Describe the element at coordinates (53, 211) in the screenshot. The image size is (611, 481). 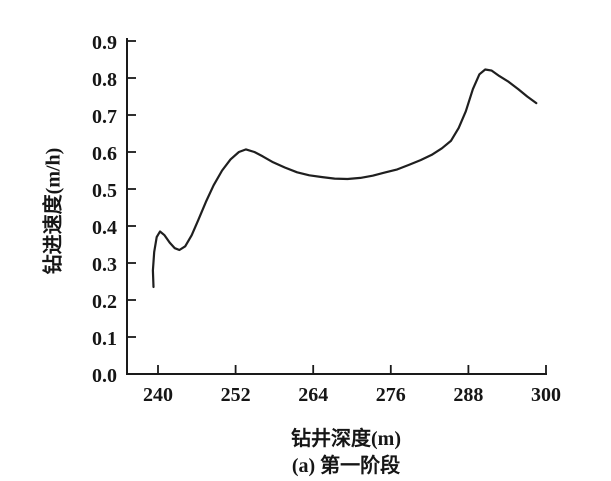
I see `y-axis-label: 钻进速度(m/h)` at that location.